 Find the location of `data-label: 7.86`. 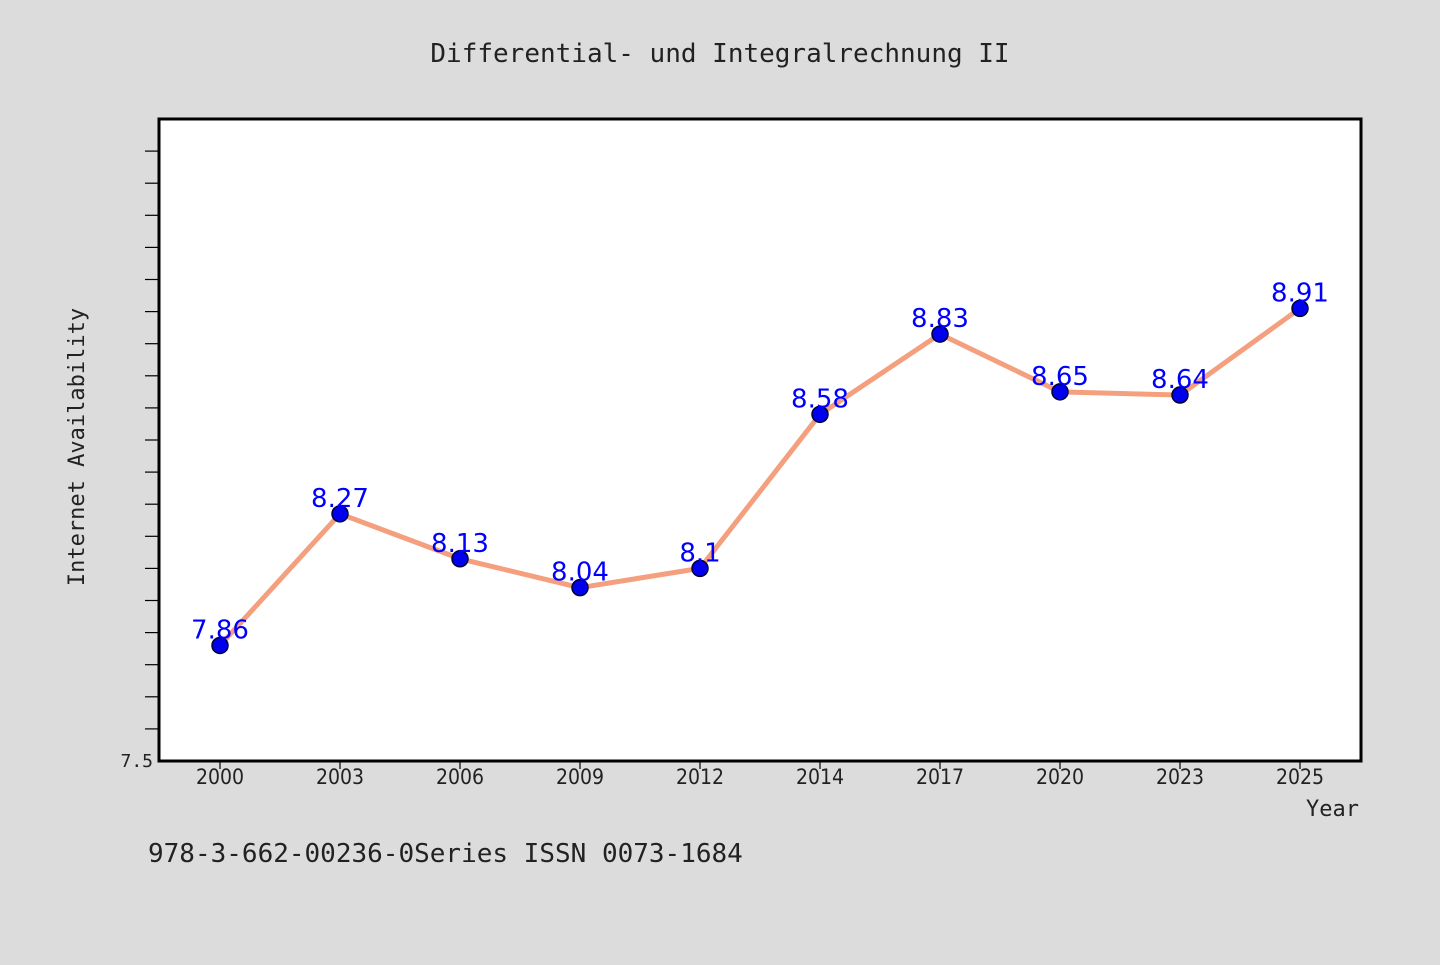

data-label: 7.86 is located at coordinates (220, 630).